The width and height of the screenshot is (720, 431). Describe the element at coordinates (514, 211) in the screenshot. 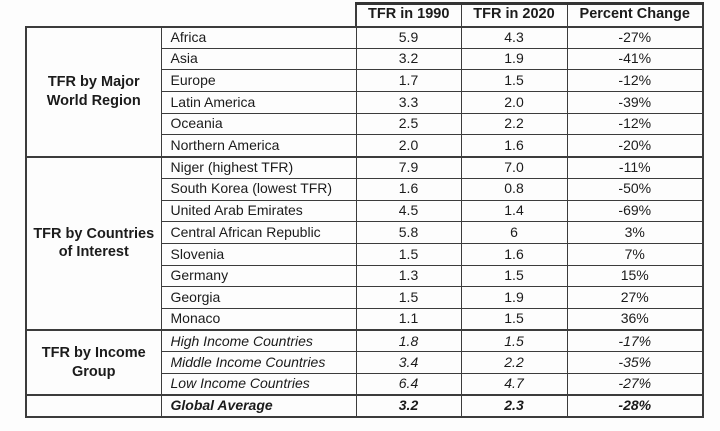

I see `tfr-2020-value: 1.4` at that location.